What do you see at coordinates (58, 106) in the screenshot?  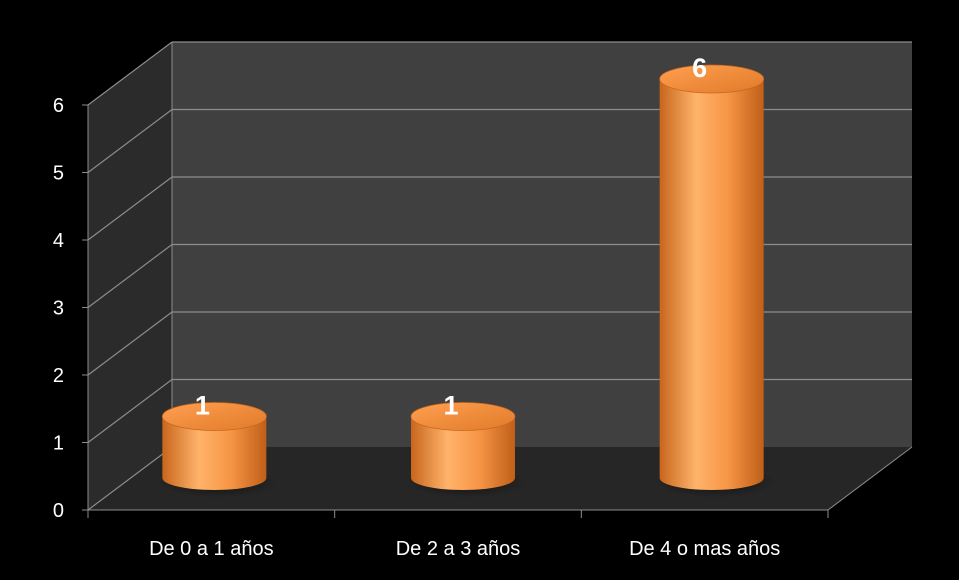 I see `y-tick-label: 6` at bounding box center [58, 106].